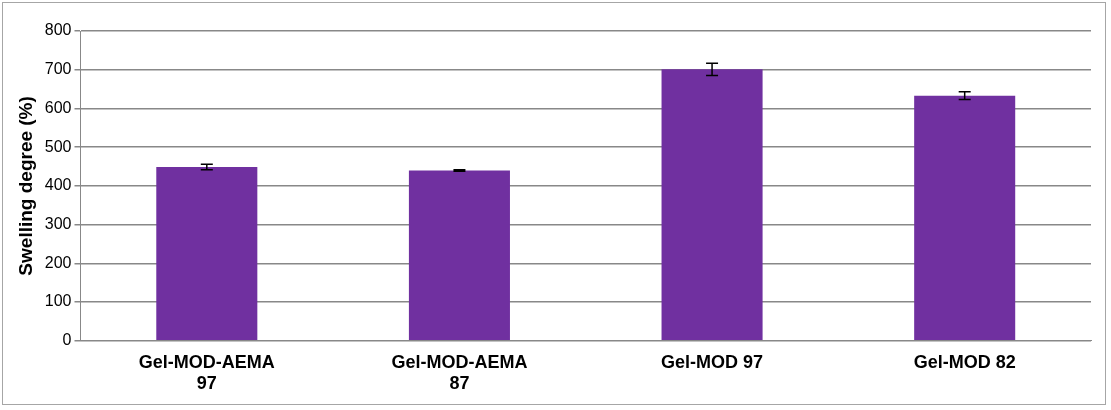 The width and height of the screenshot is (1111, 410). Describe the element at coordinates (58, 185) in the screenshot. I see `y-tick-label: 400` at that location.